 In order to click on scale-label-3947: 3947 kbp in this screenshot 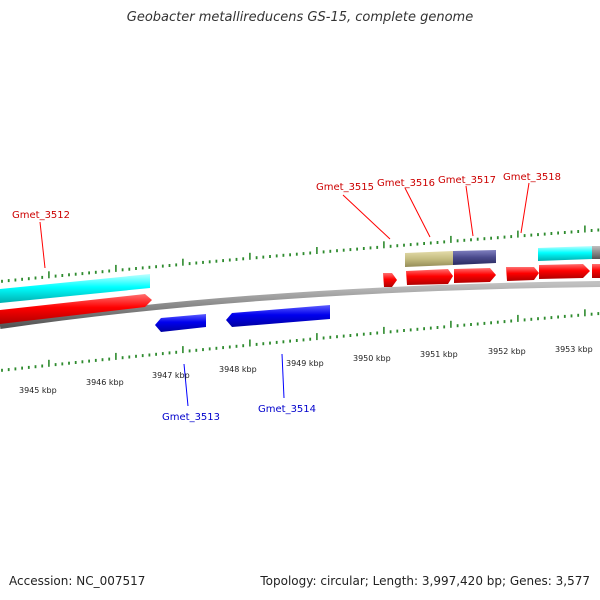, I will do `click(171, 375)`.